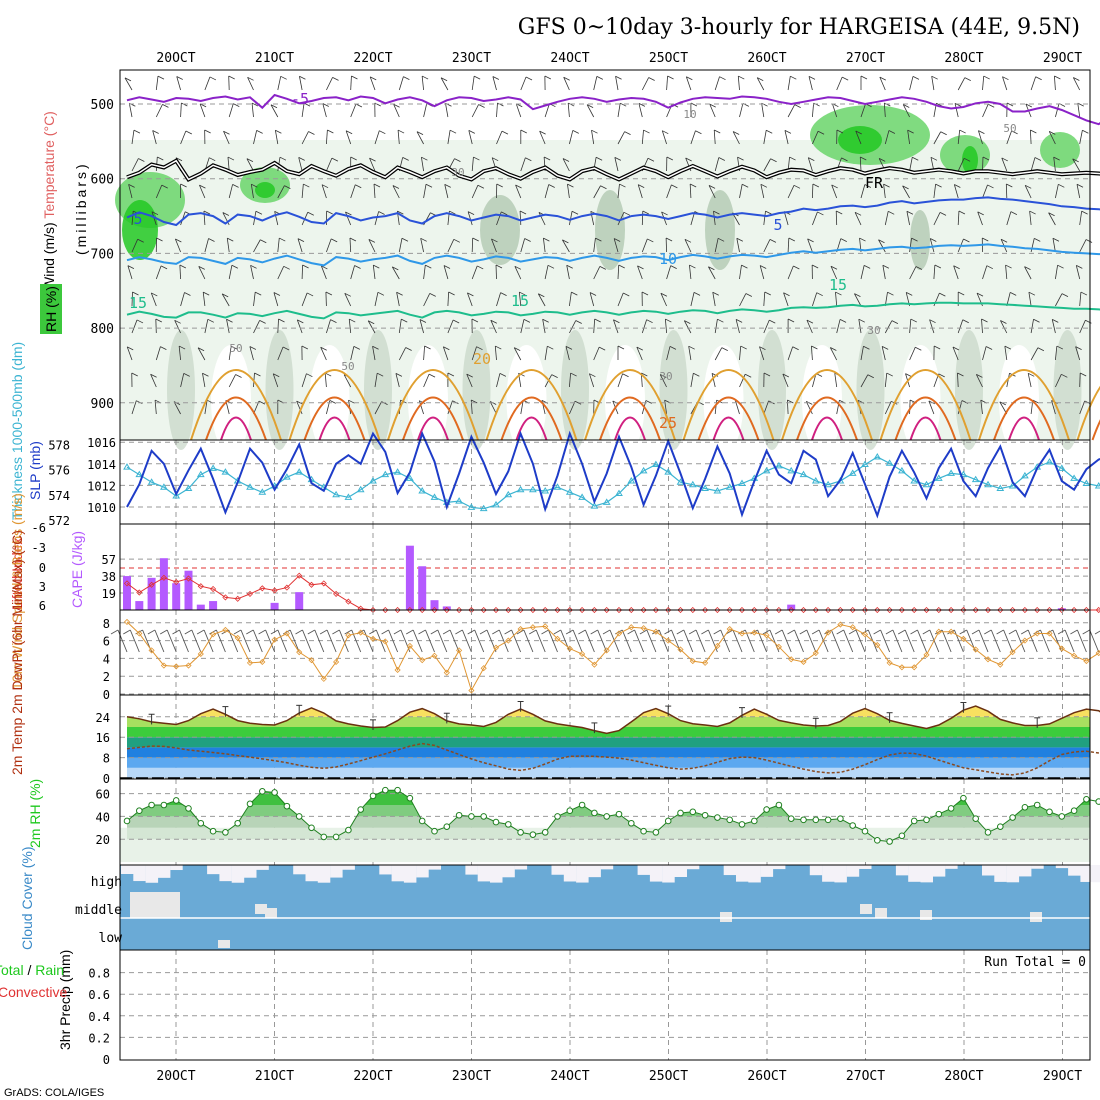 This screenshot has height=1100, width=1100. Describe the element at coordinates (111, 938) in the screenshot. I see `cloud-row-label: low` at that location.